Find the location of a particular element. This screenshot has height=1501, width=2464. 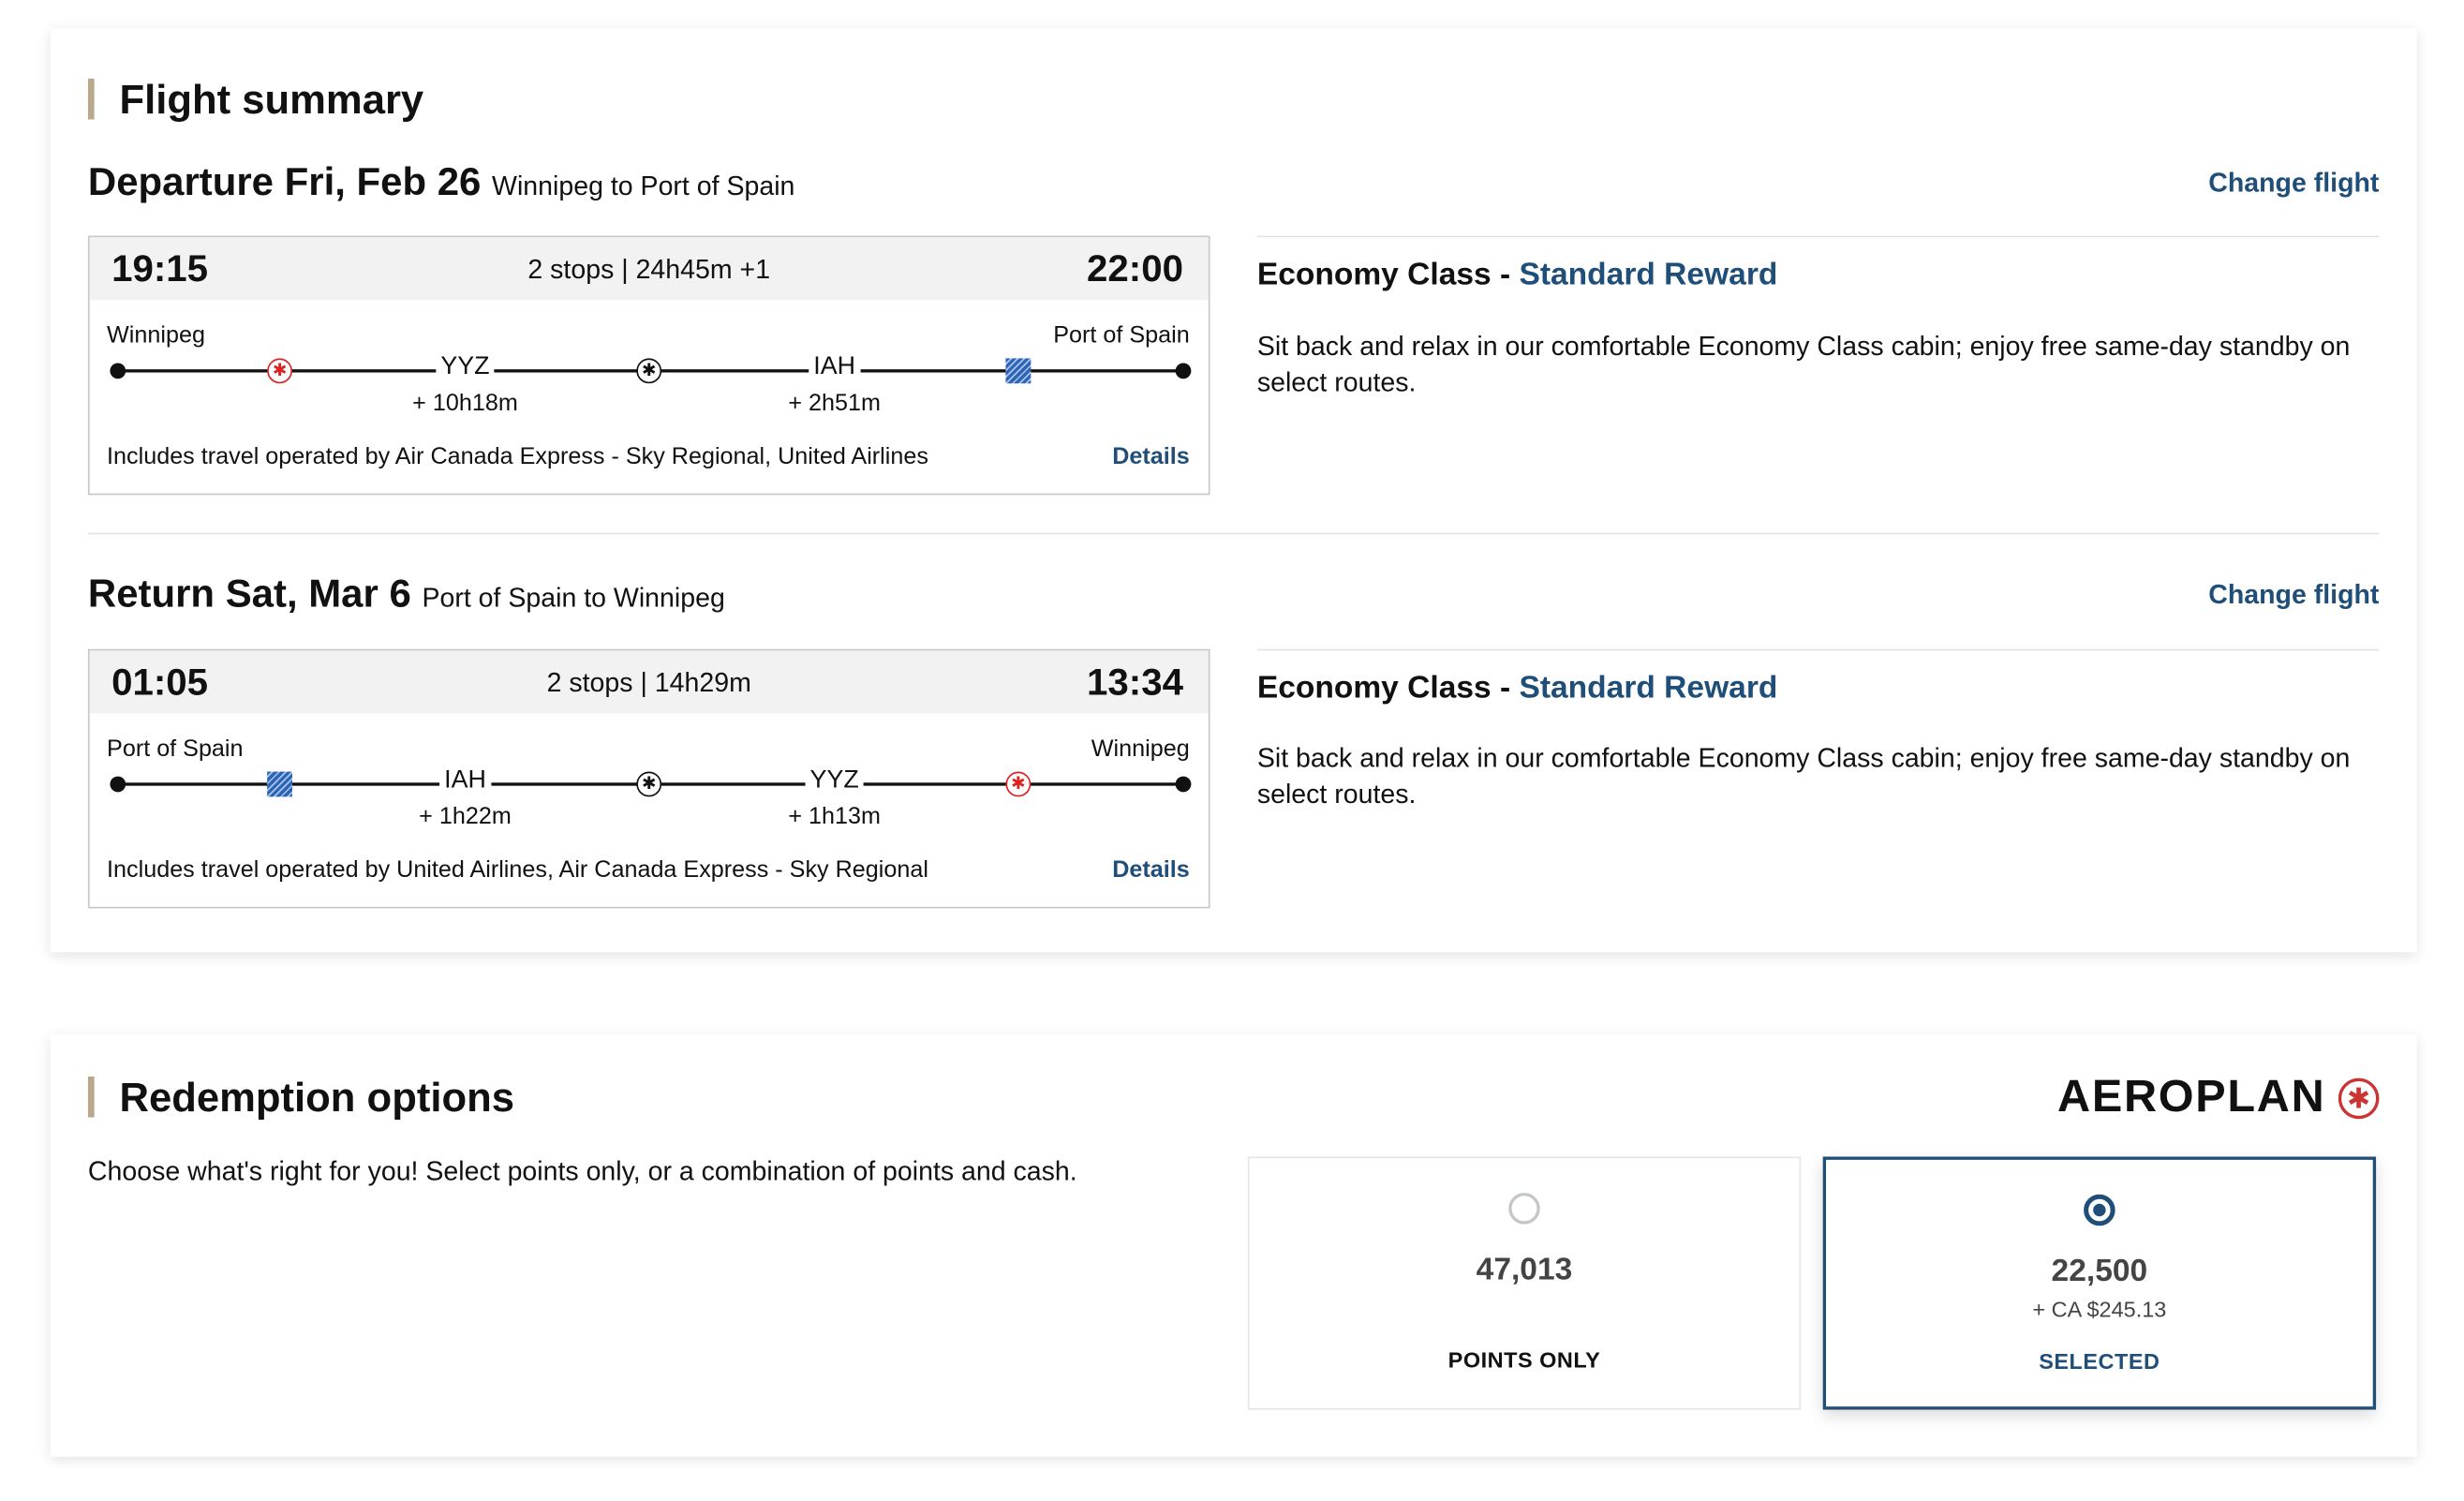

radio-selected is located at coordinates (2099, 1210).